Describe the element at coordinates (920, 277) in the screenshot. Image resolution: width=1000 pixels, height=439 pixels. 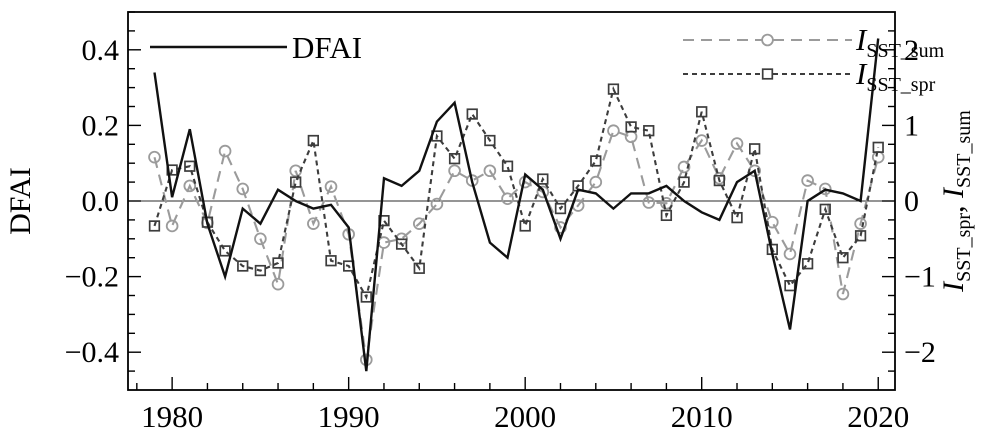
I see `right-tick-label: −1` at that location.